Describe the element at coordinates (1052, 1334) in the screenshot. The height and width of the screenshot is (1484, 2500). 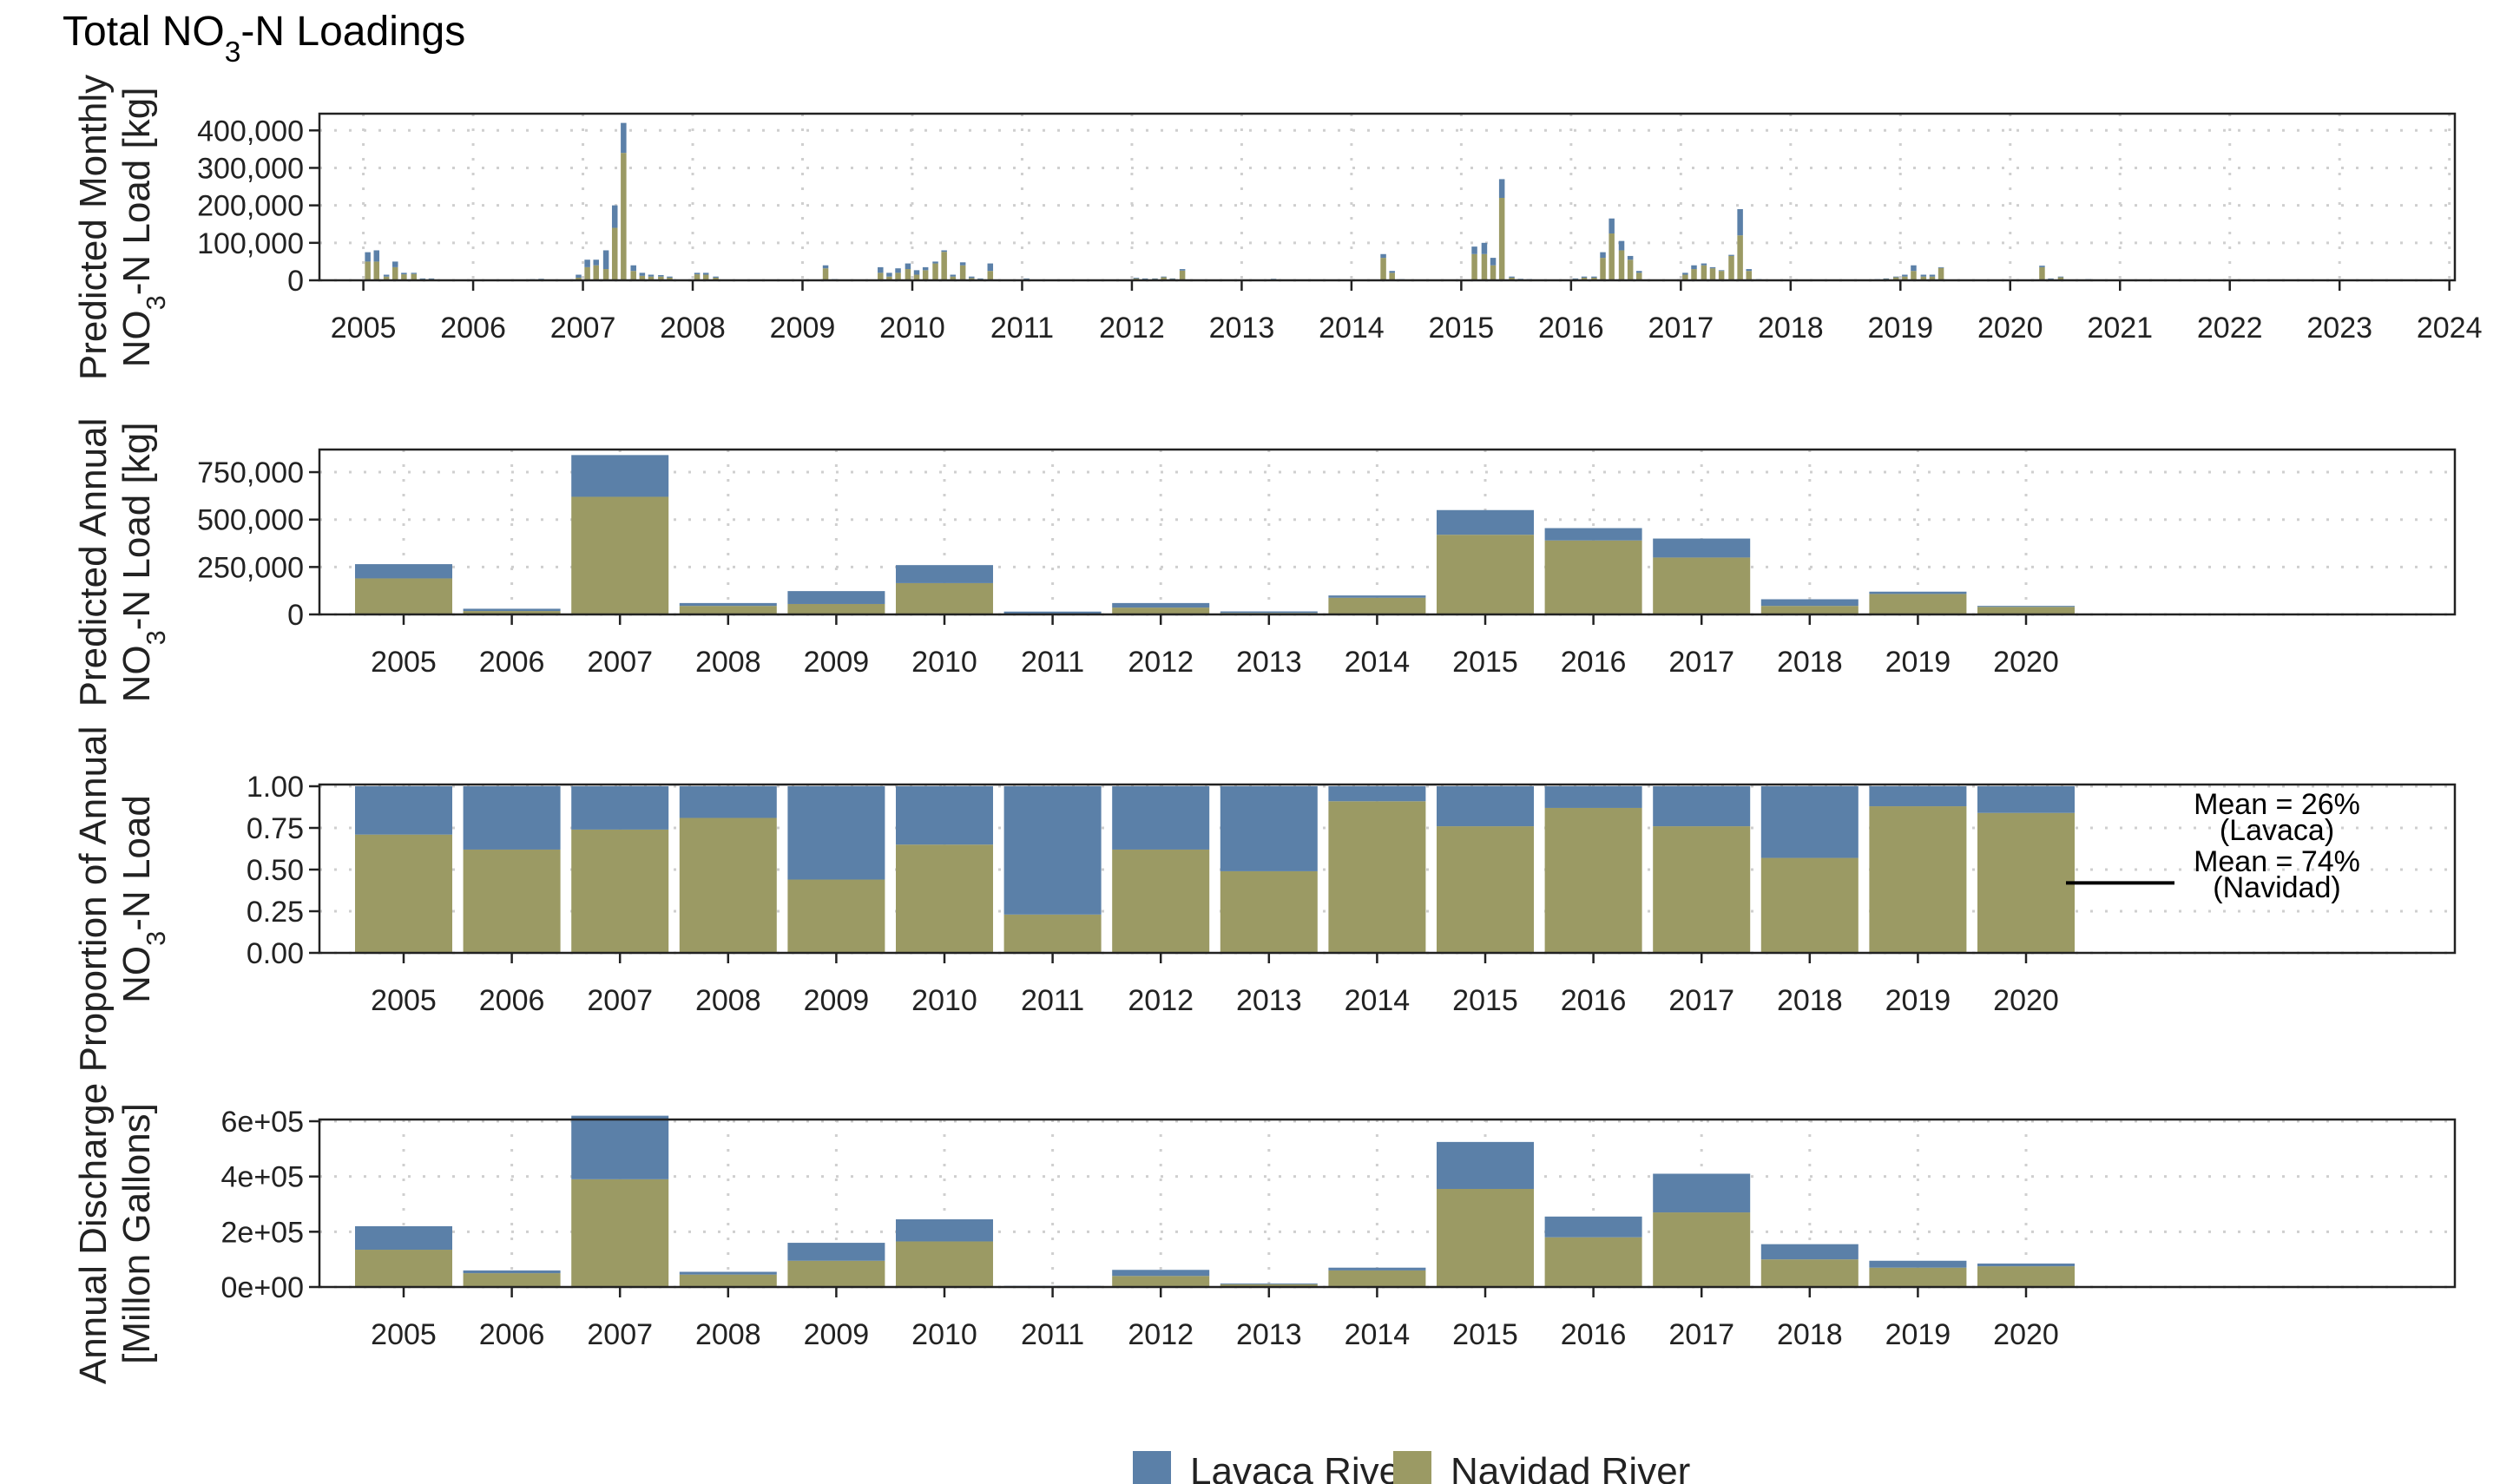
I see `x-tick-label: 2011` at that location.